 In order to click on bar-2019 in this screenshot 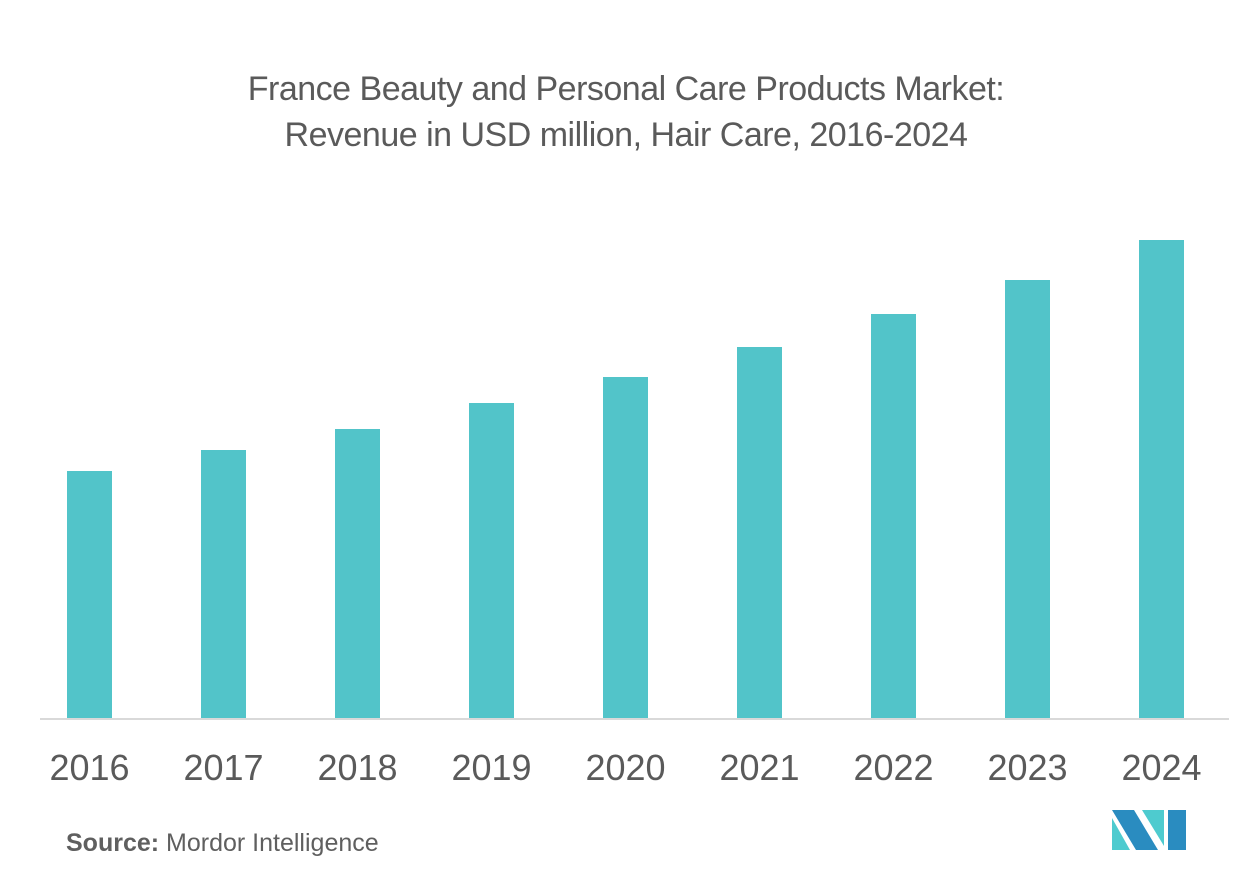, I will do `click(491, 560)`.